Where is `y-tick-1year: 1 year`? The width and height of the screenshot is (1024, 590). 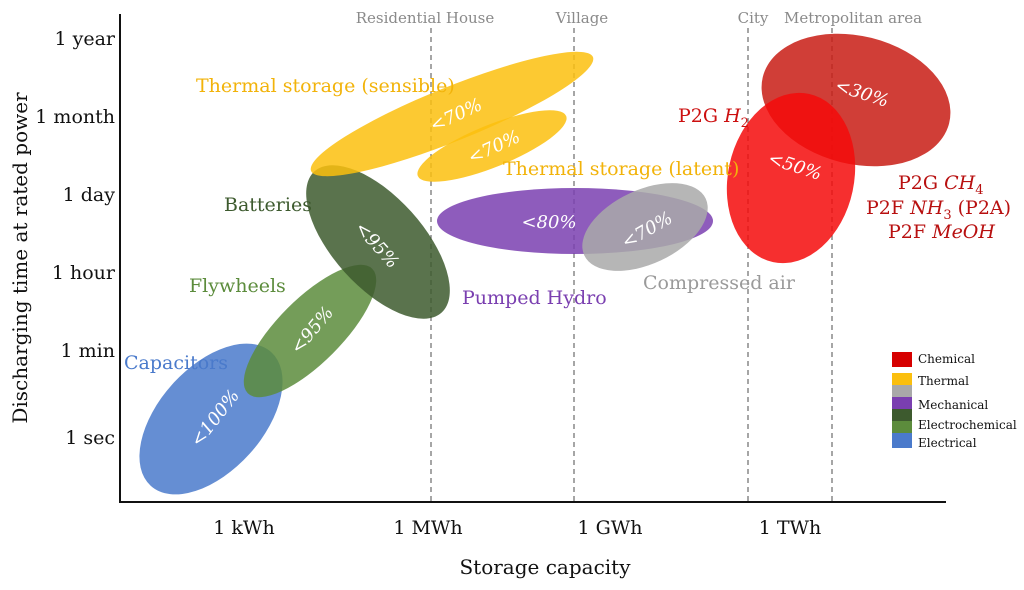
y-tick-1year: 1 year is located at coordinates (84, 39).